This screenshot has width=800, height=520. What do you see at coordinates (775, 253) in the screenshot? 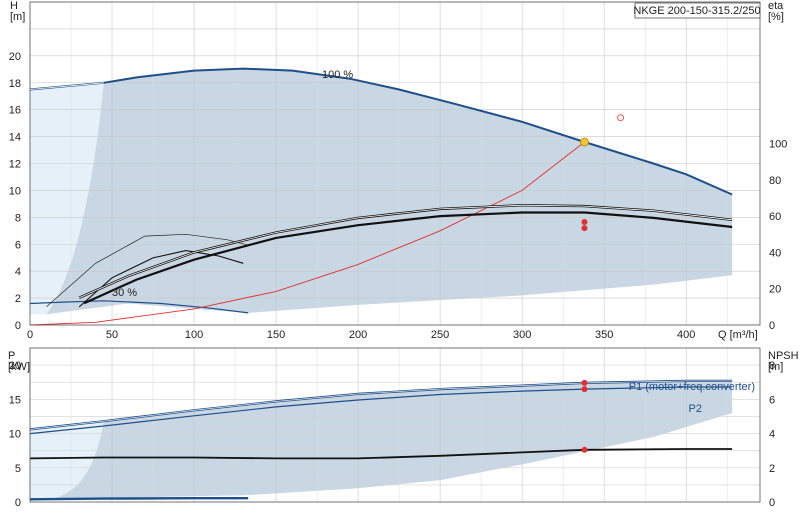
I see `y2-tick-label: 40` at bounding box center [775, 253].